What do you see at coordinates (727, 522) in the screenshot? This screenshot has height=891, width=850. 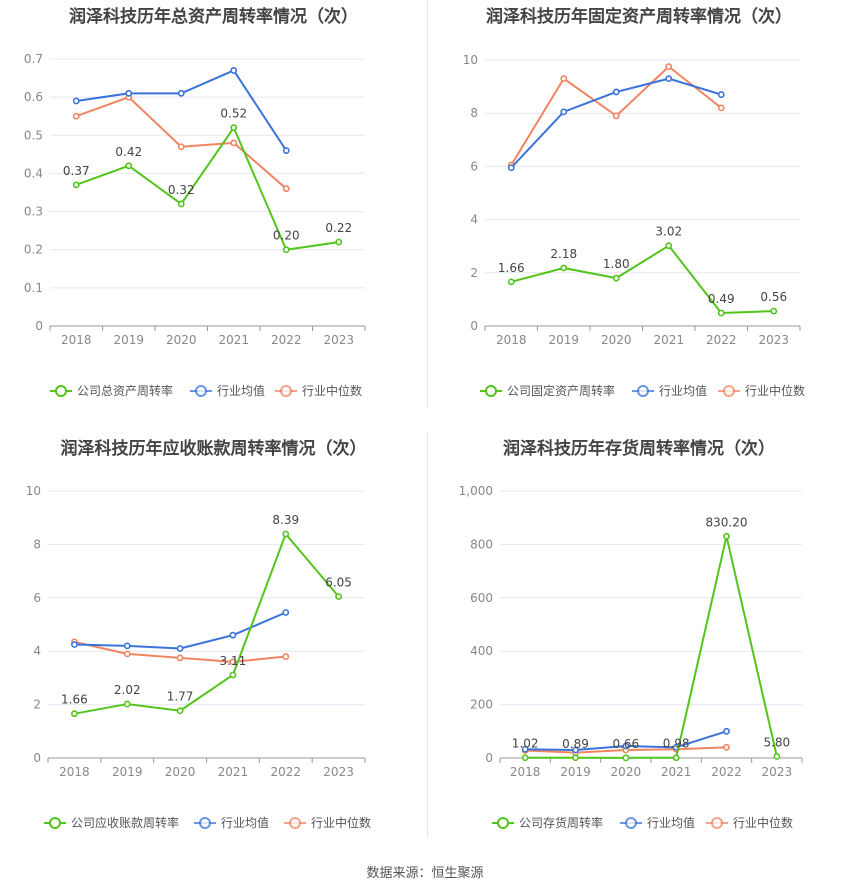 I see `data-label: 830.20` at bounding box center [727, 522].